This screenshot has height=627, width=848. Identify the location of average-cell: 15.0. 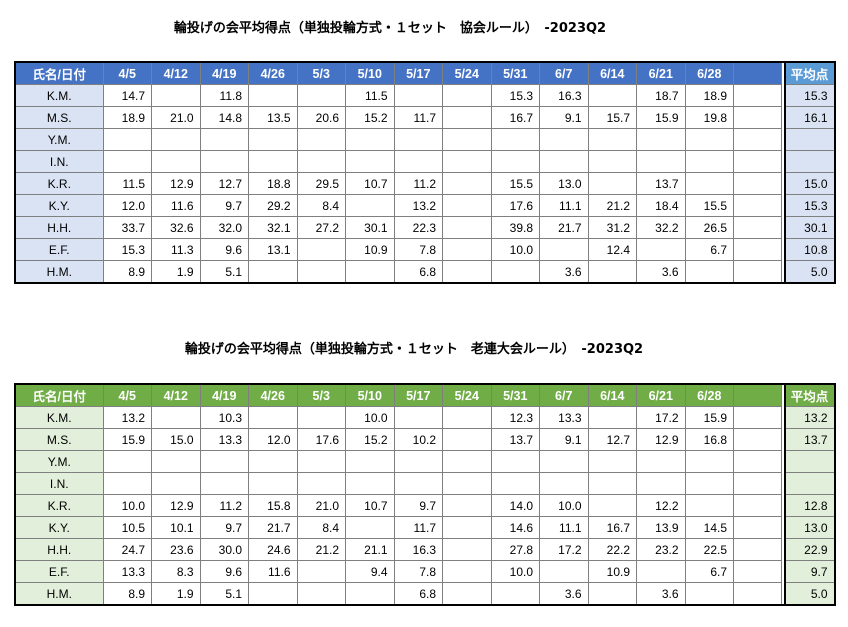
(809, 183).